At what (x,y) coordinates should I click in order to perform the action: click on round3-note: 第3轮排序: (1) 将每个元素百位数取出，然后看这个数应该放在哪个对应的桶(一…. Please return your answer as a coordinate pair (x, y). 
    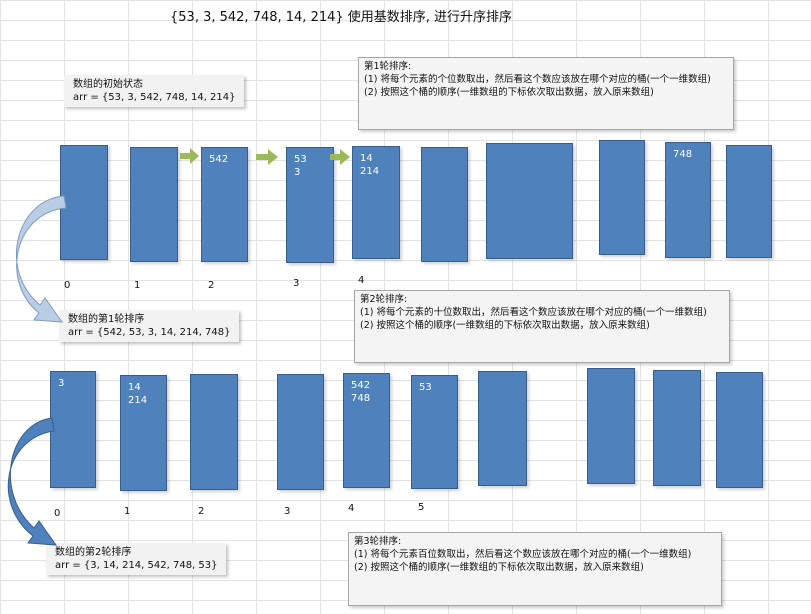
    Looking at the image, I should click on (535, 569).